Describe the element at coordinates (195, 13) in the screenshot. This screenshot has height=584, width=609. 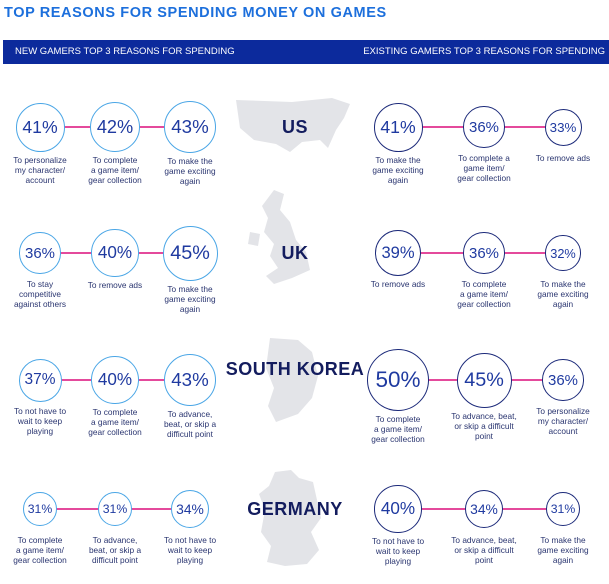
I see `infographic-title: TOP REASONS FOR SPENDING MONEY ON GAMES` at that location.